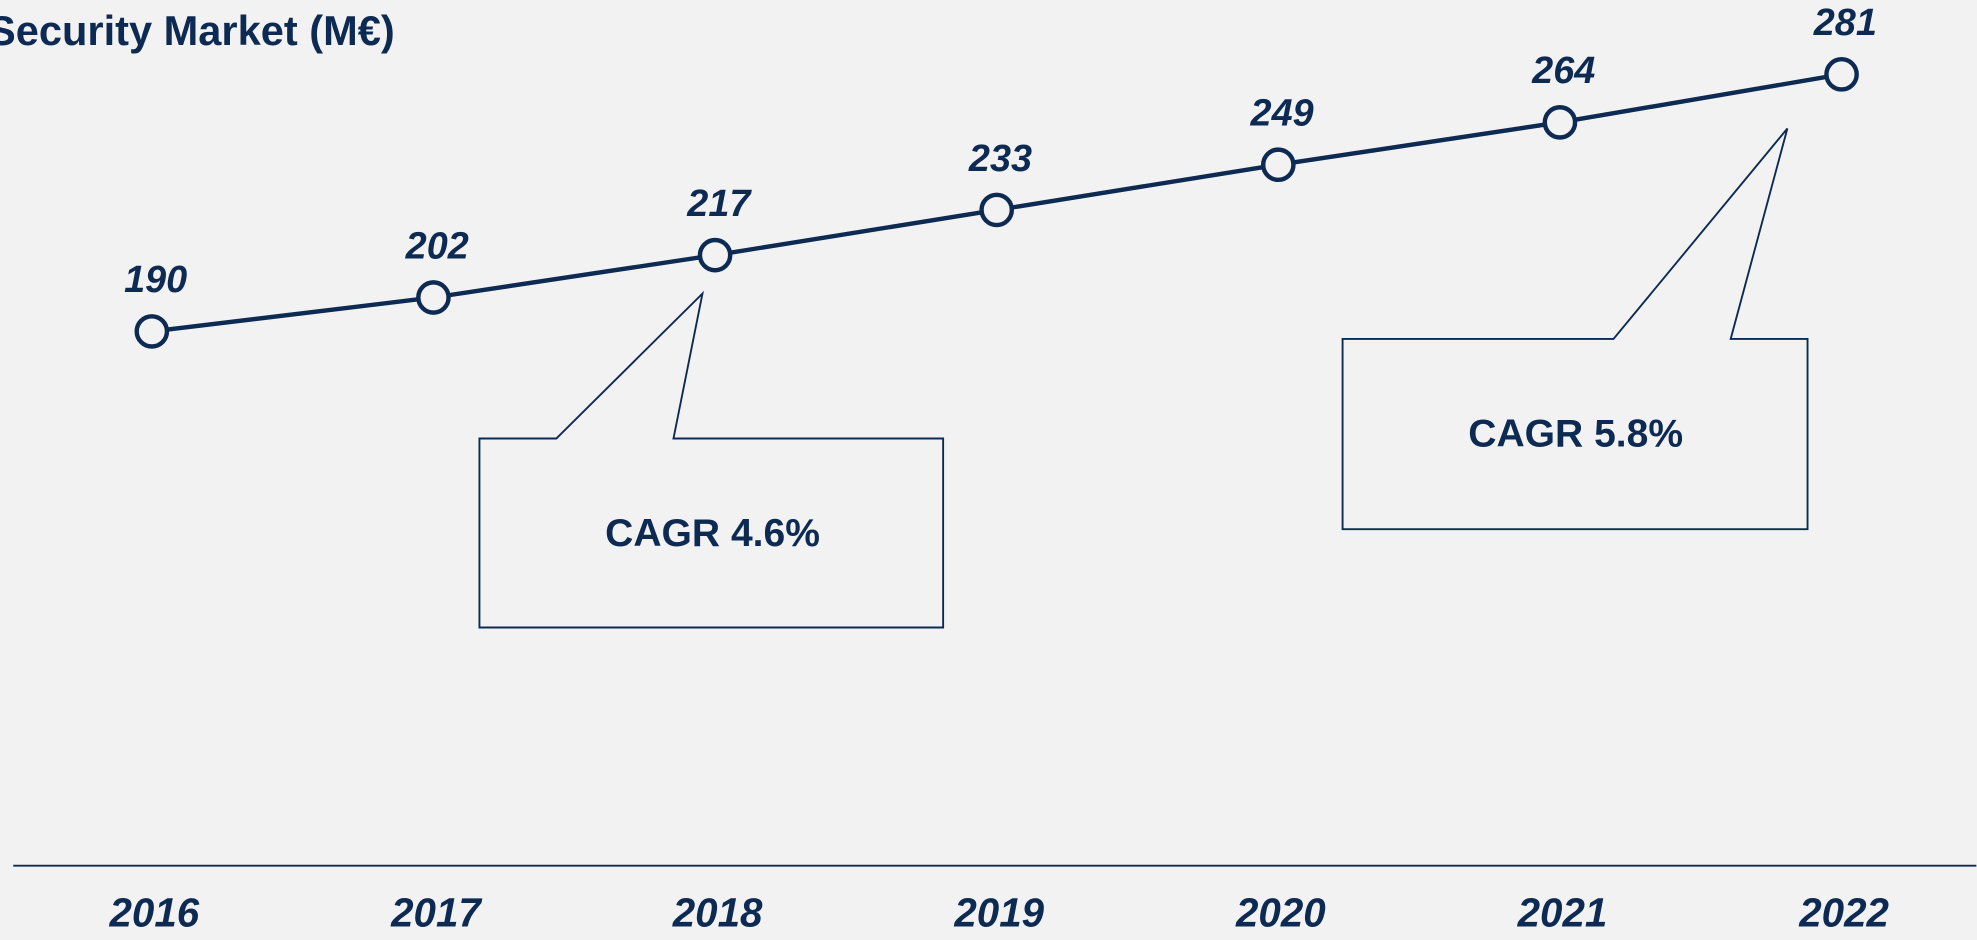 This screenshot has height=940, width=1977. What do you see at coordinates (1280, 913) in the screenshot?
I see `x-tick-label: 2020` at bounding box center [1280, 913].